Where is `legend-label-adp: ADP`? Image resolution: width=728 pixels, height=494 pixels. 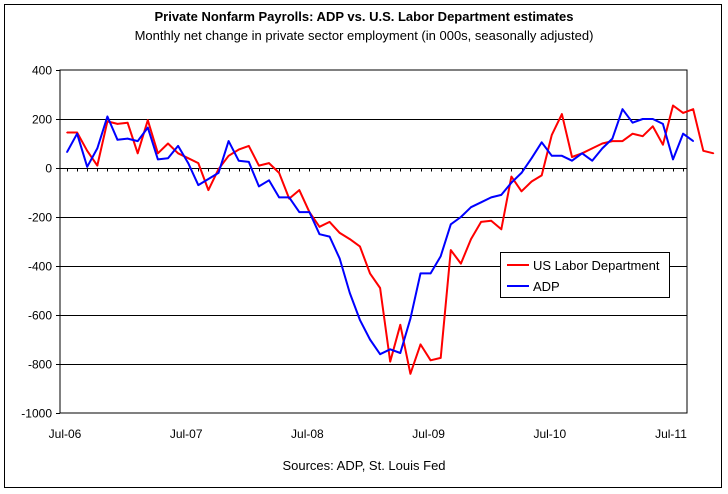
legend-label-adp: ADP is located at coordinates (546, 286).